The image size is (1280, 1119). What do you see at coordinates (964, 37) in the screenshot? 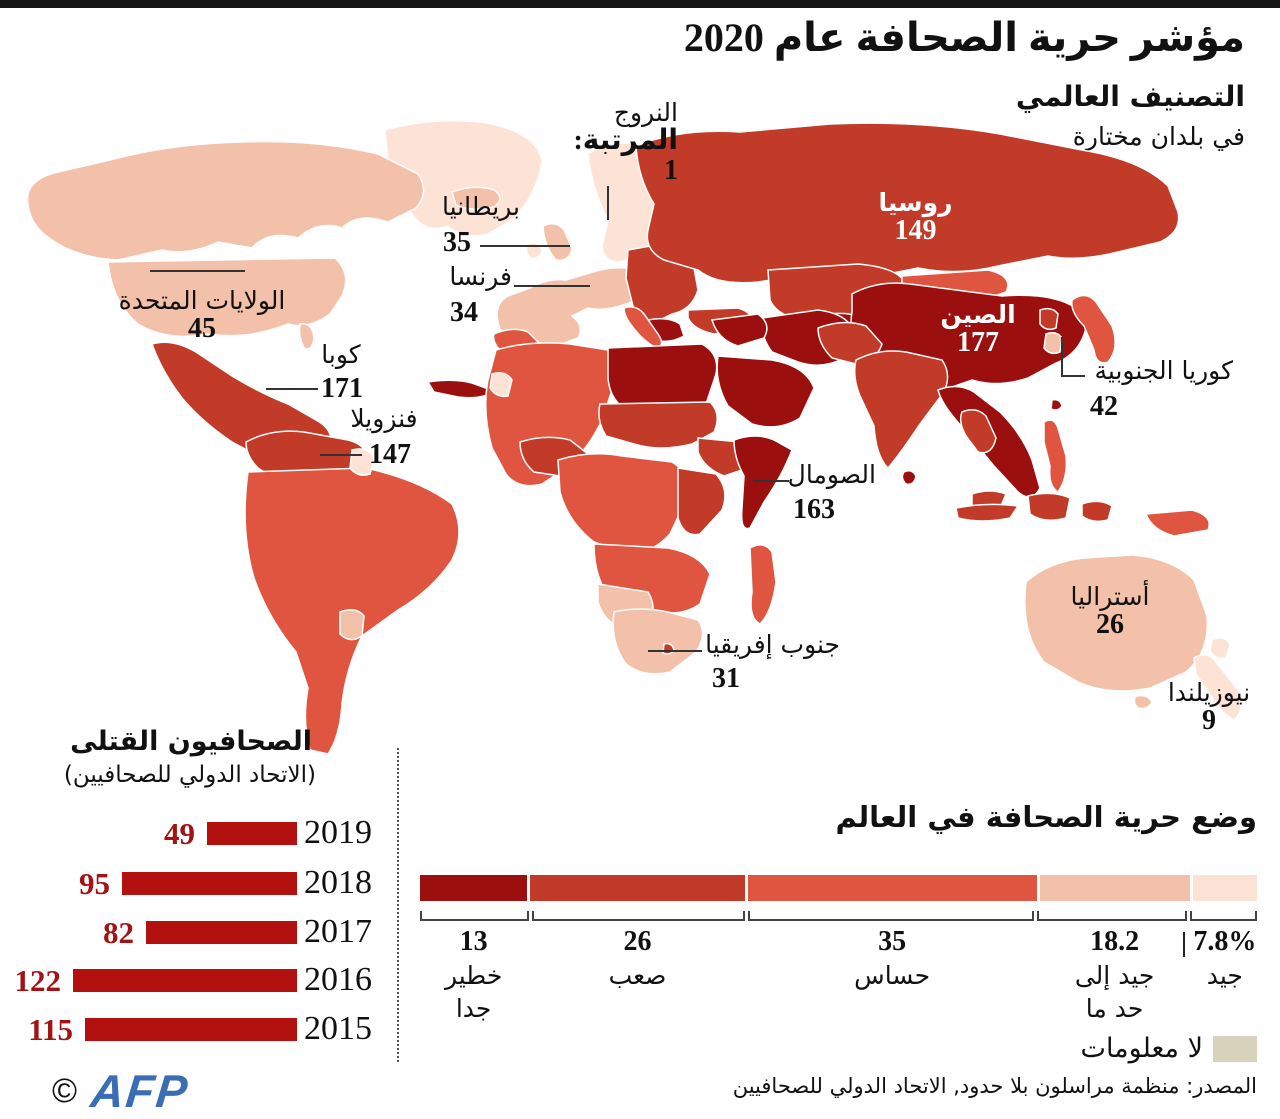
I see `page-title: مؤشر حرية الصحافة عام 2020` at bounding box center [964, 37].